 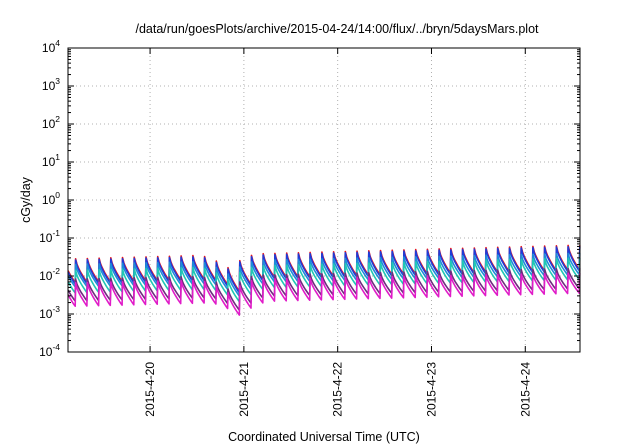 I want to click on y-tick-label: 10⁻², so click(x=49, y=274).